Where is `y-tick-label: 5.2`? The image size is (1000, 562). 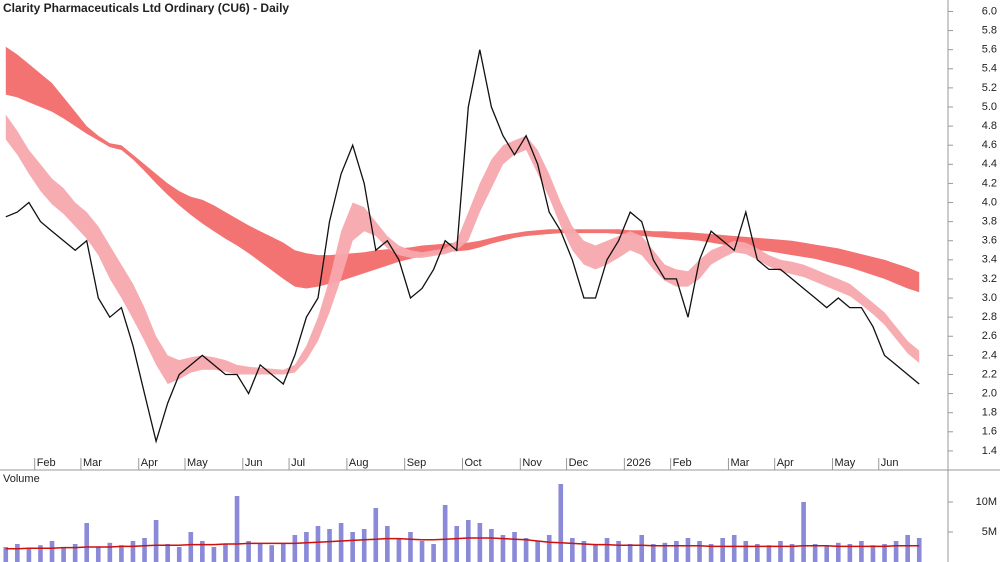
y-tick-label: 5.2 is located at coordinates (989, 88).